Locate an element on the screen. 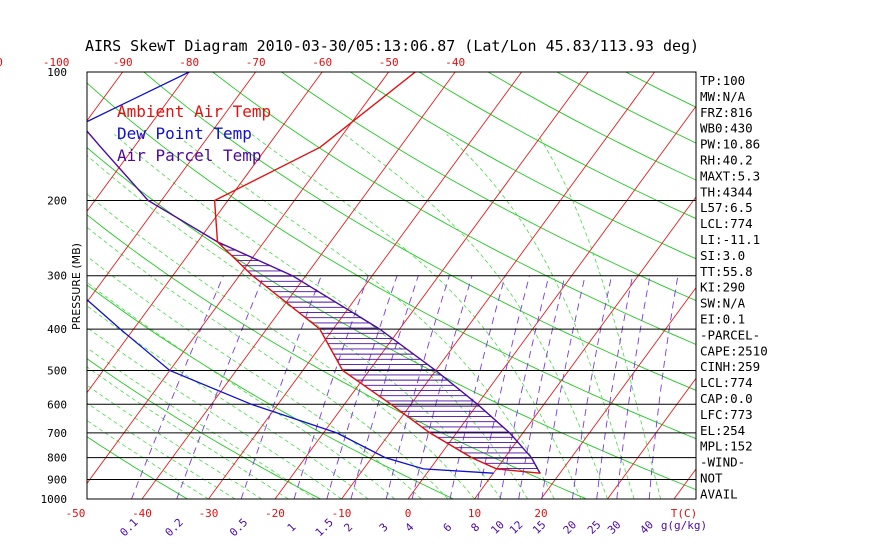  mixing-ratio-label: 40 is located at coordinates (646, 527).